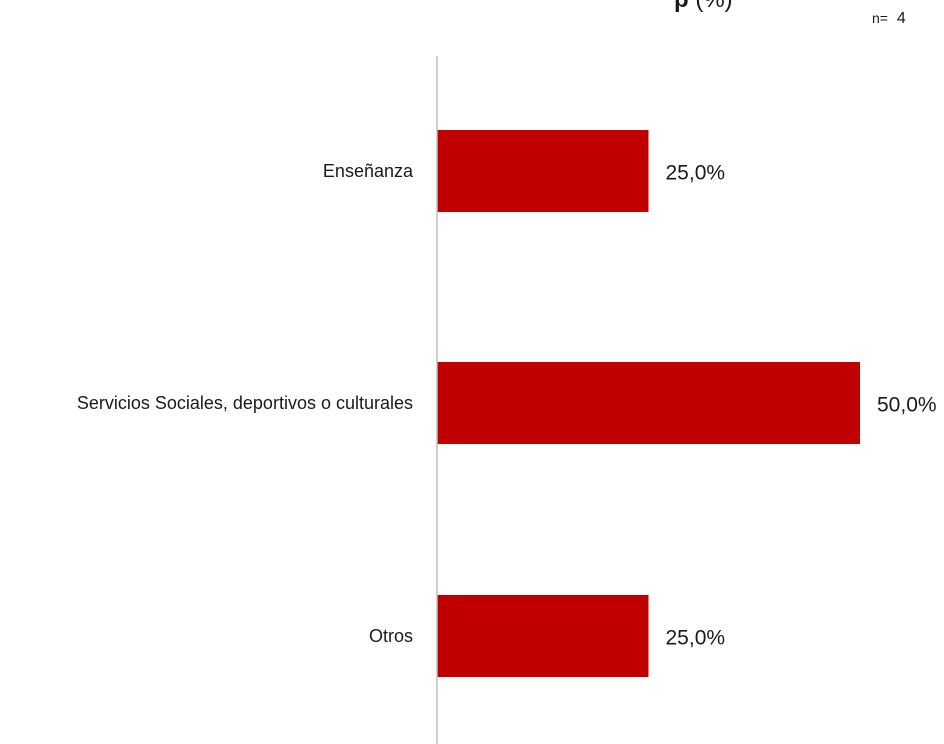 The width and height of the screenshot is (944, 744). What do you see at coordinates (681, 6) in the screenshot?
I see `chart-title-bold: p` at bounding box center [681, 6].